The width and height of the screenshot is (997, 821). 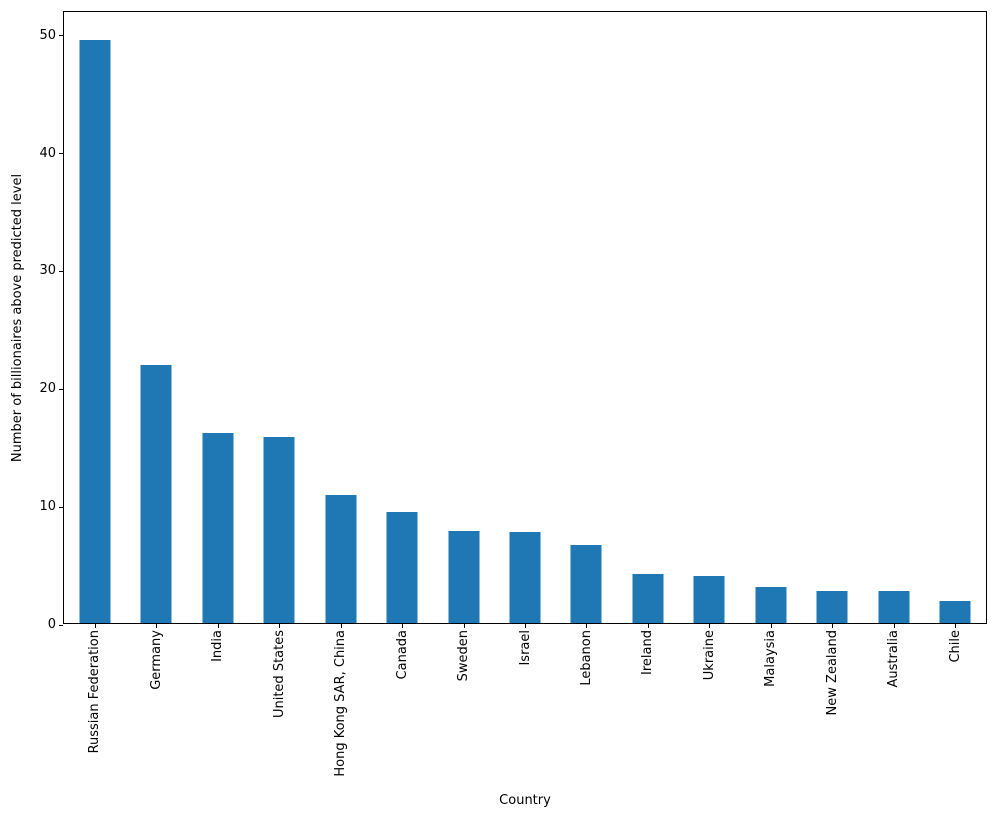 I want to click on bar-slot-israel, so click(x=524, y=320).